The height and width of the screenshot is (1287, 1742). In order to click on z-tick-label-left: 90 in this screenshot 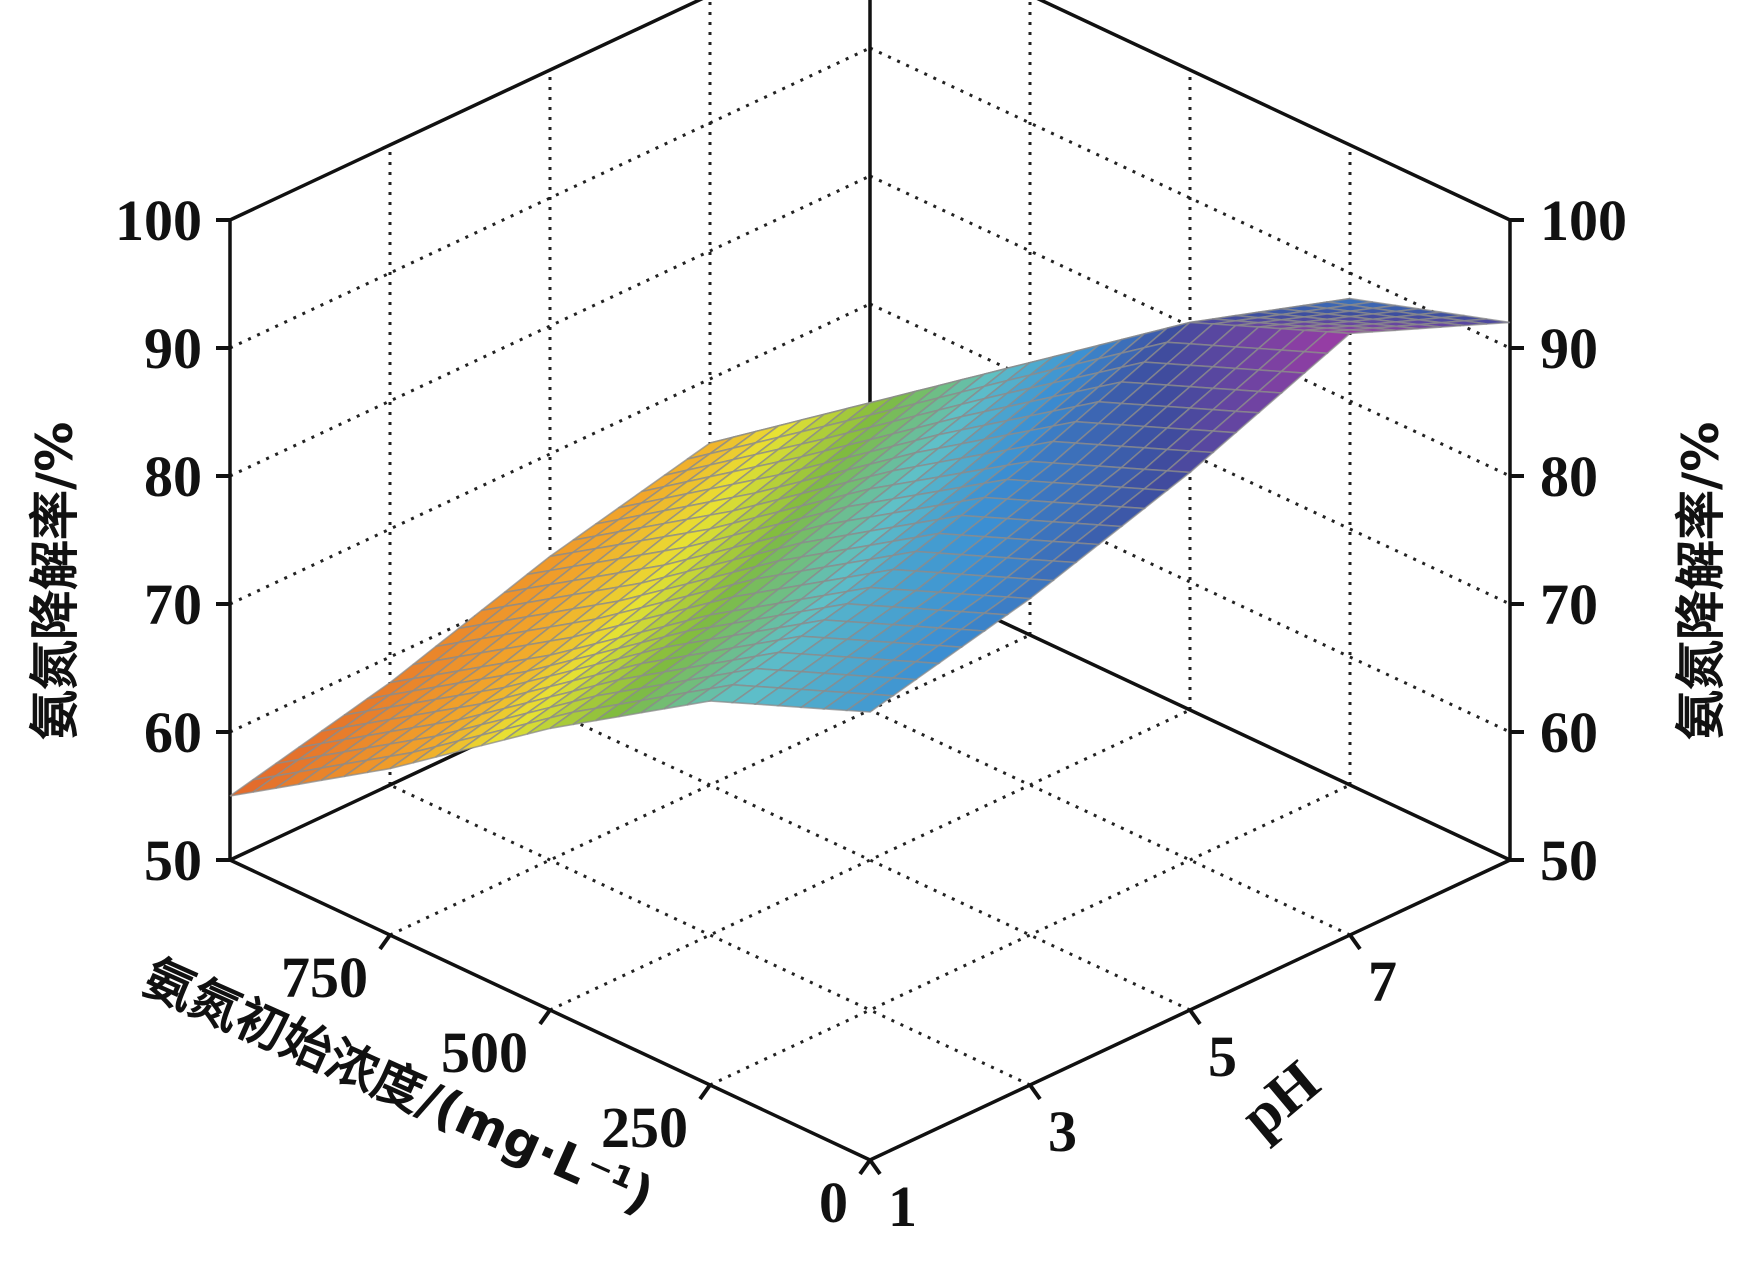, I will do `click(173, 348)`.